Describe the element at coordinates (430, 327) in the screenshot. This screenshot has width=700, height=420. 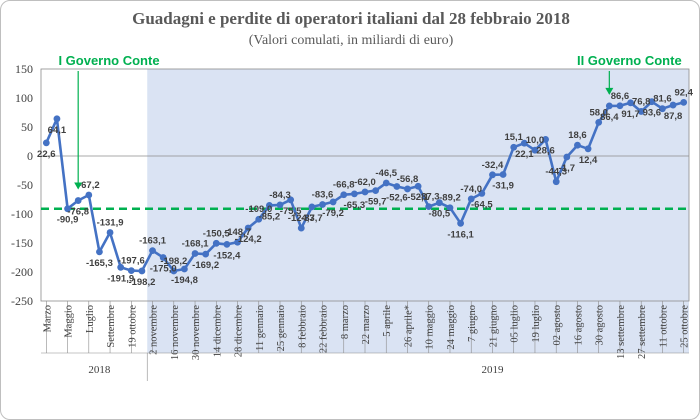
I see `x-tick-label: 10 maggio` at that location.